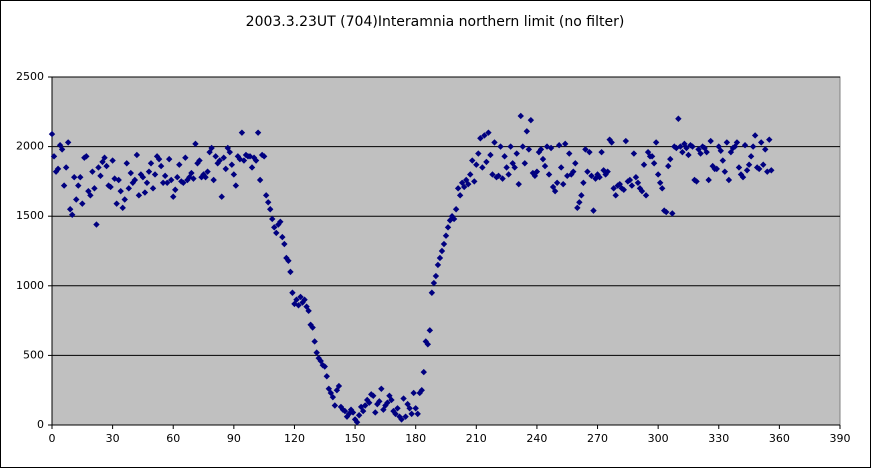 Image resolution: width=871 pixels, height=468 pixels. I want to click on x-tick-label: 300, so click(658, 438).